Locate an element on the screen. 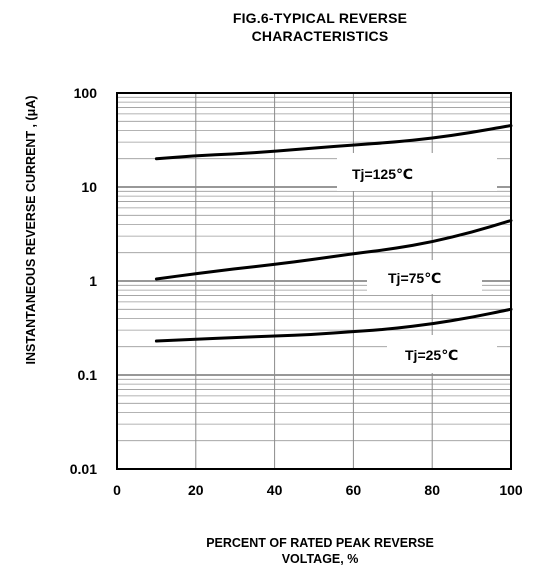 This screenshot has height=568, width=539. y-tick-label: 10 is located at coordinates (89, 187).